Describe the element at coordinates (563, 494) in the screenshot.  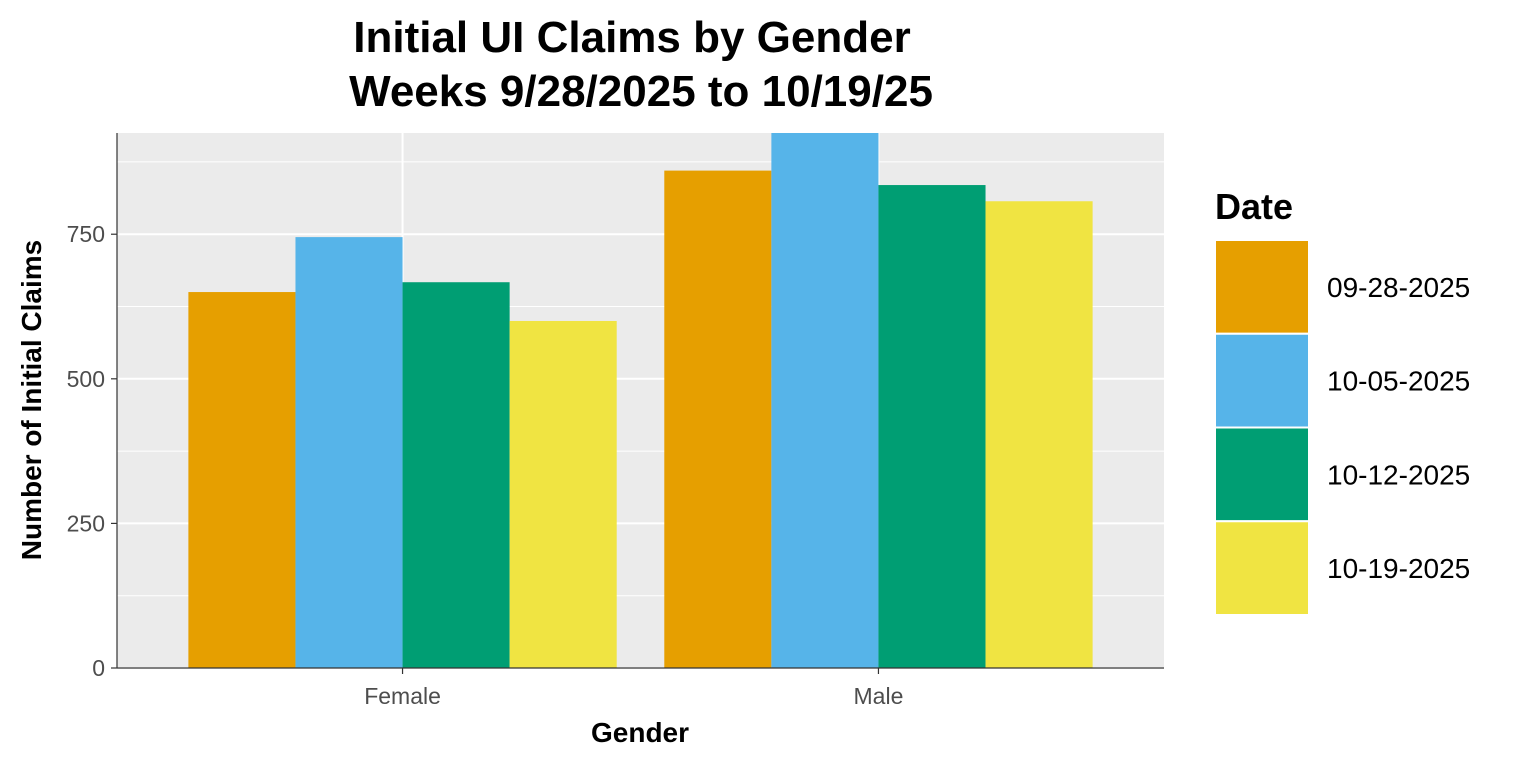
I see `bar-female-10-19-2025` at that location.